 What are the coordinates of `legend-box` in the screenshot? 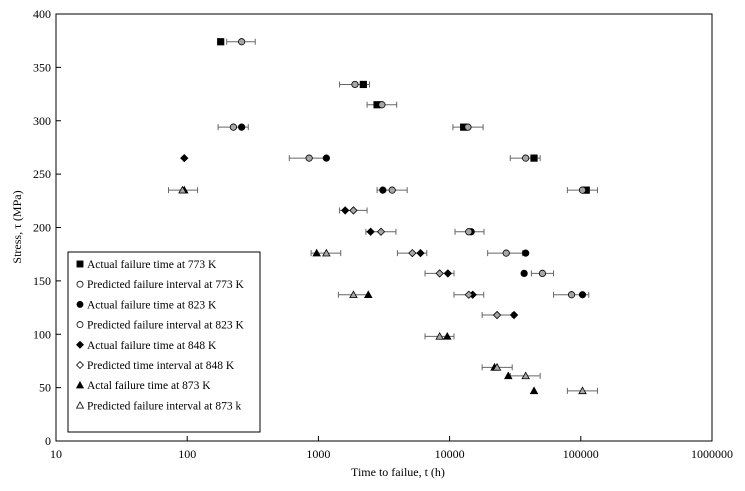 It's located at (164, 342).